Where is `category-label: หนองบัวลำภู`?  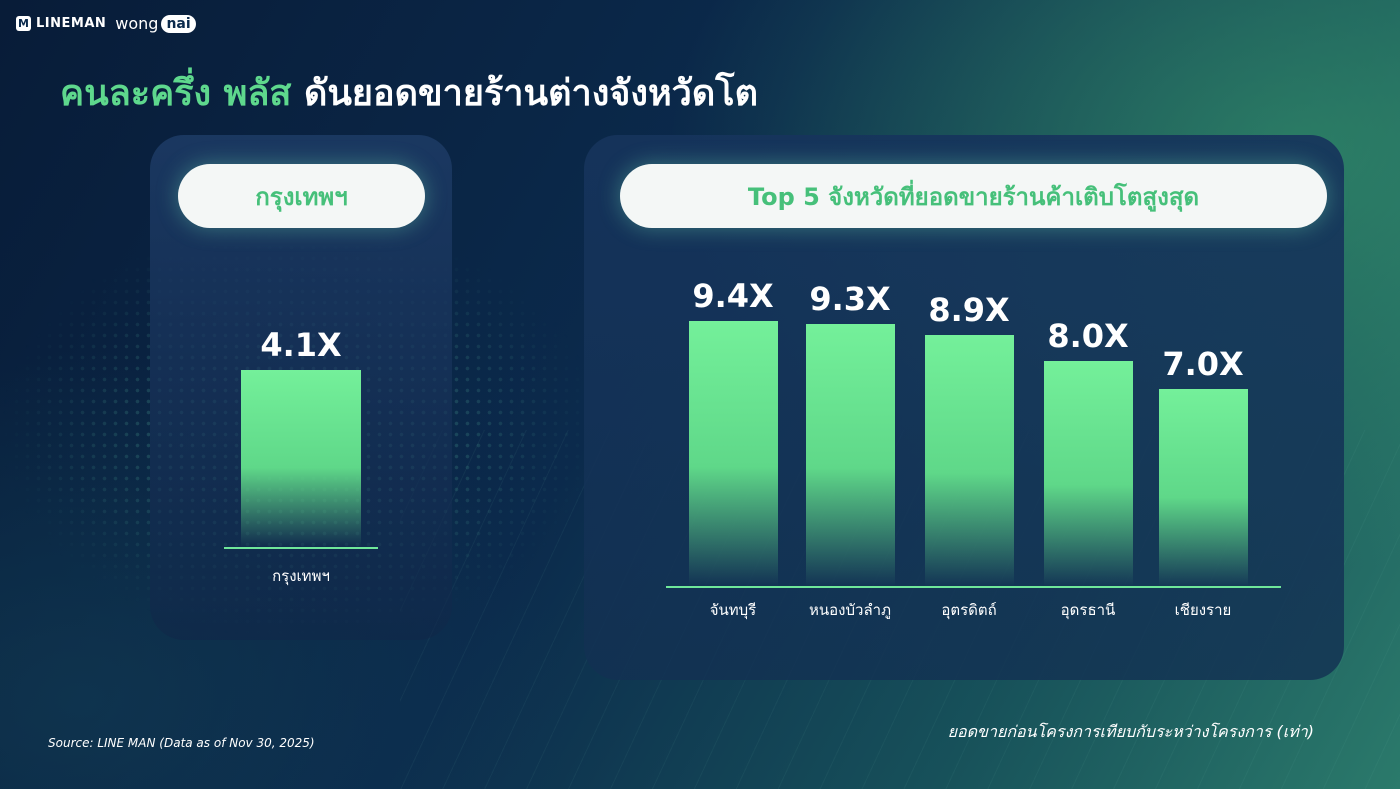
category-label: หนองบัวลำภู is located at coordinates (850, 610).